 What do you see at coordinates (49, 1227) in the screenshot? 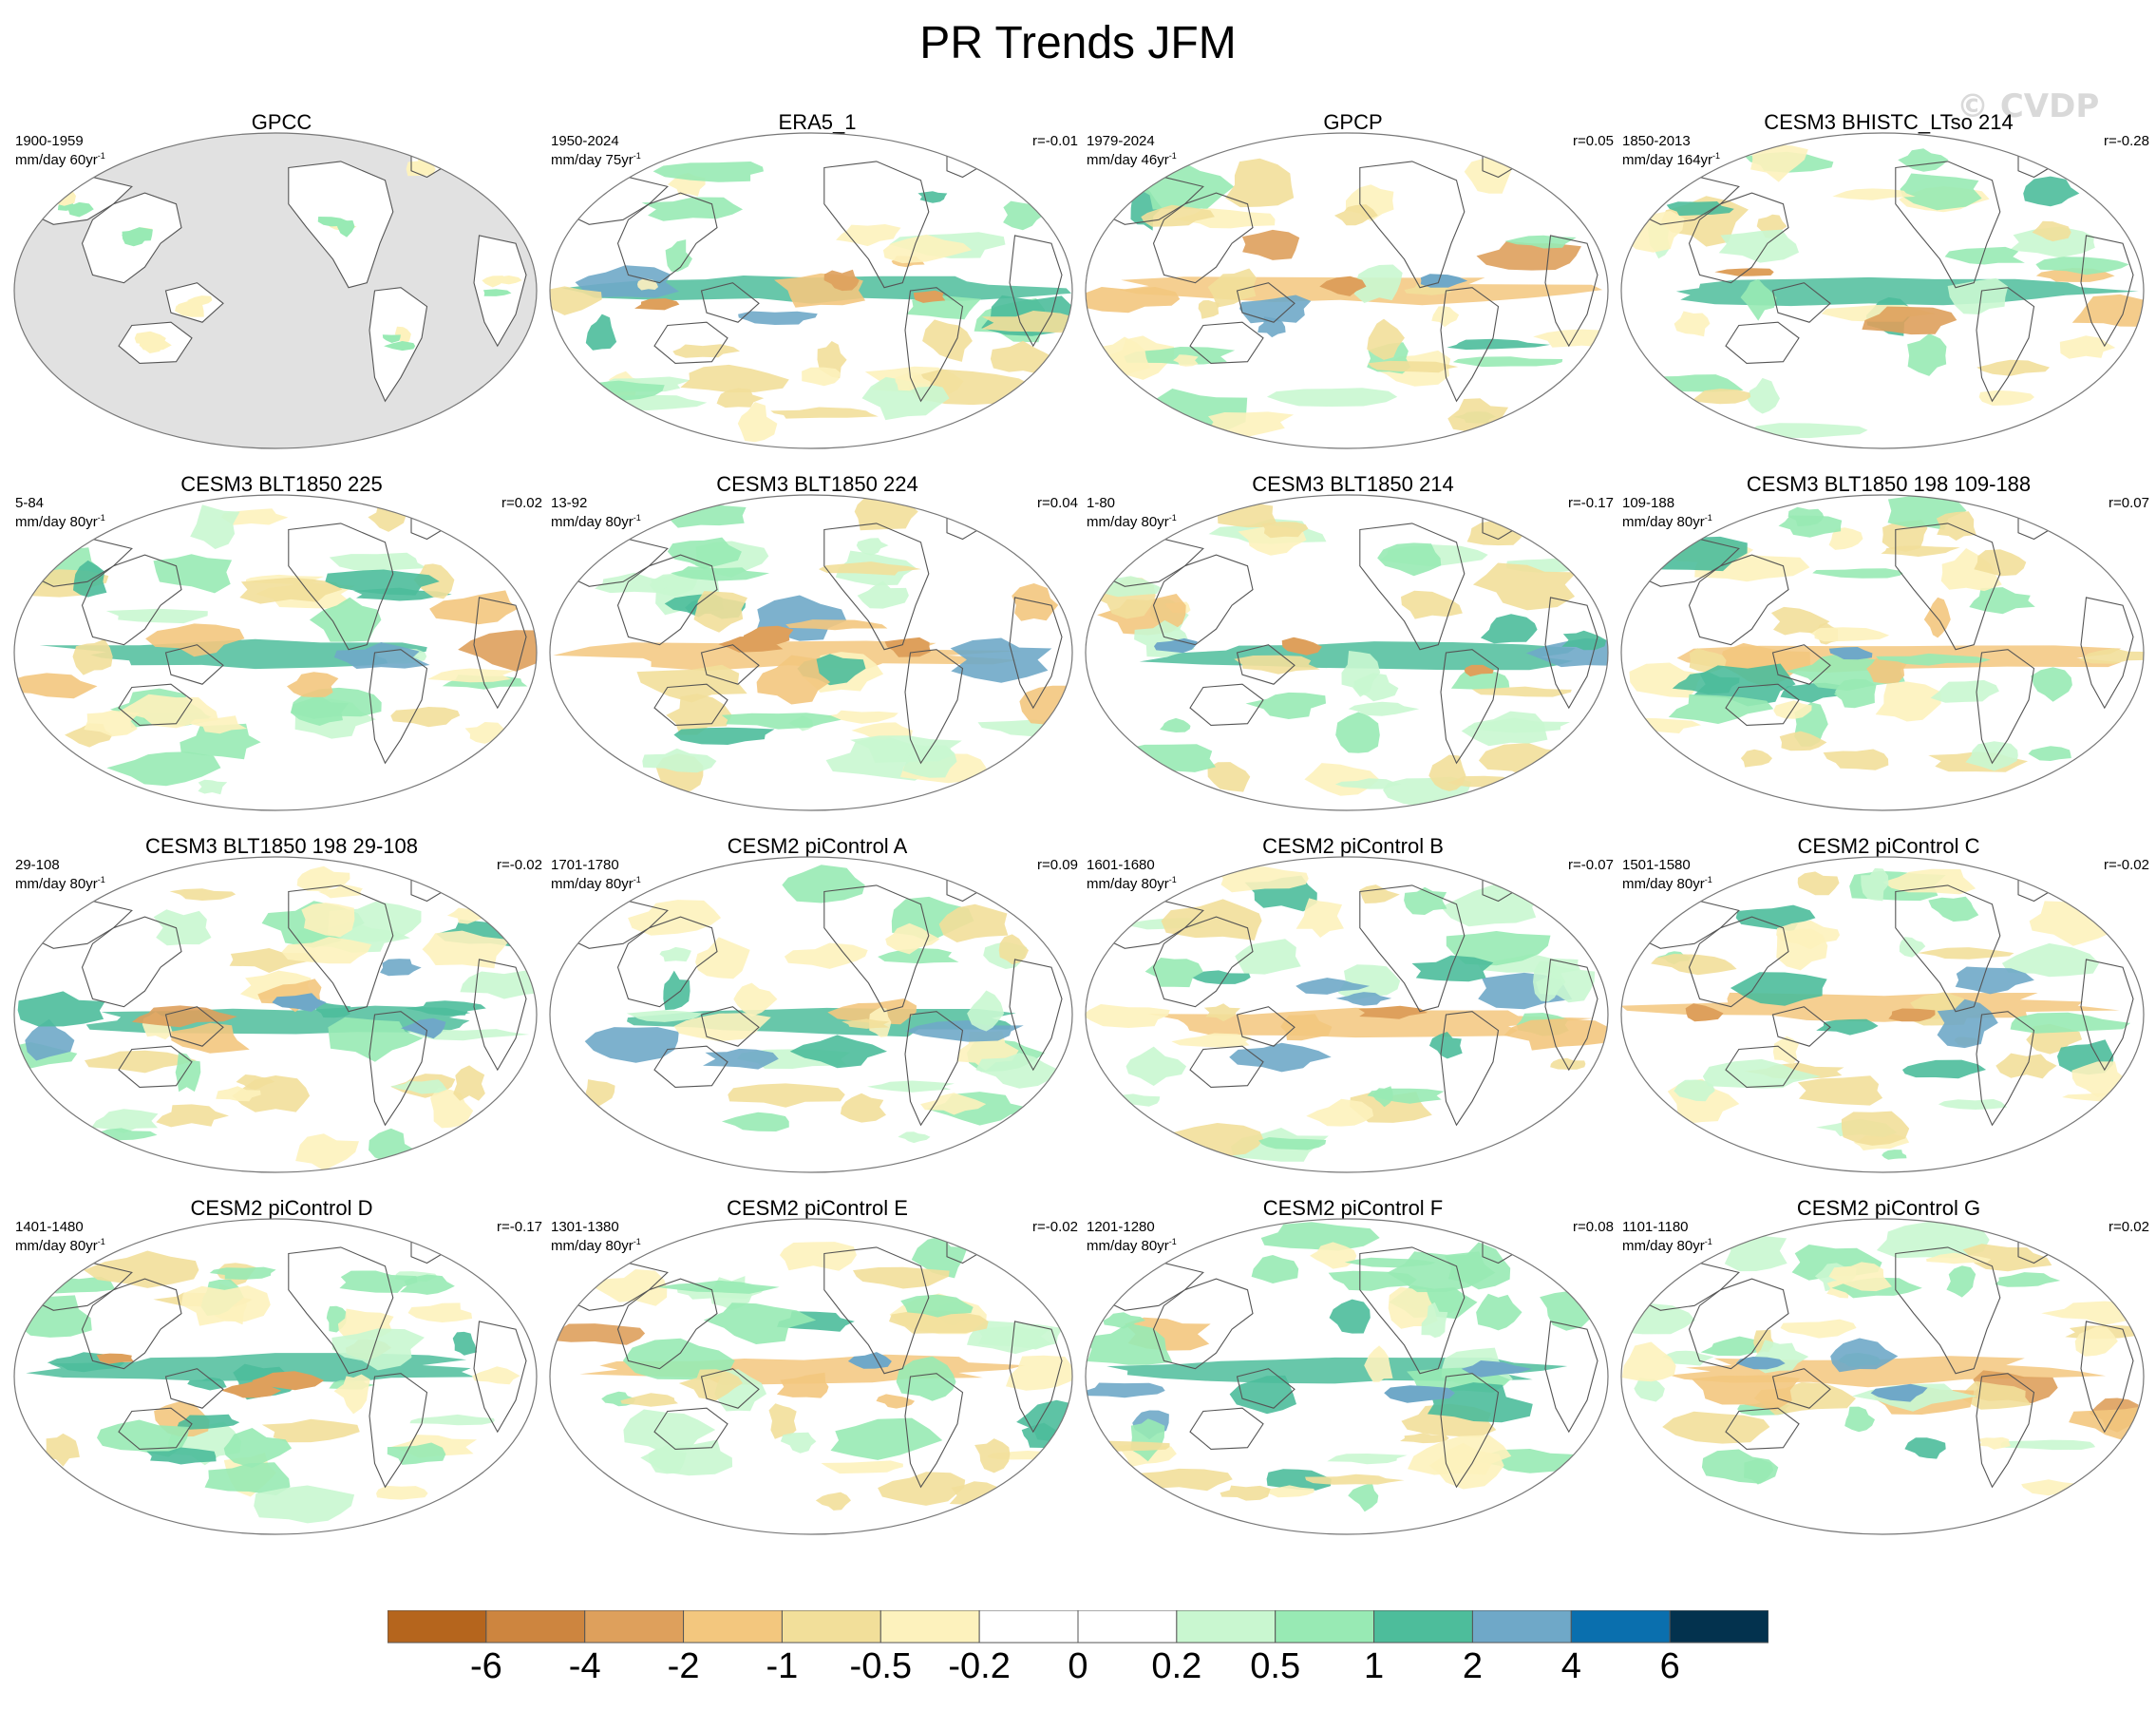
I see `panel-year-range: 1401-1480` at bounding box center [49, 1227].